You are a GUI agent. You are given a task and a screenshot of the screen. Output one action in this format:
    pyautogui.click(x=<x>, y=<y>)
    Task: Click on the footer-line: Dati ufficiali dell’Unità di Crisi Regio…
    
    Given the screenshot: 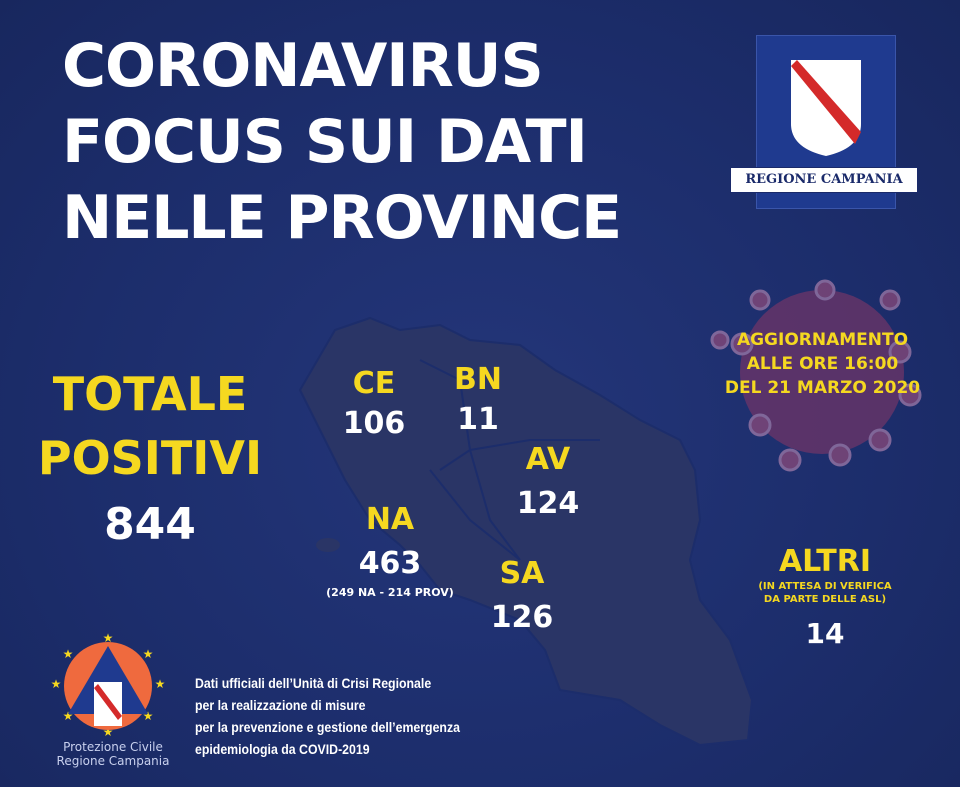 What is the action you would take?
    pyautogui.click(x=313, y=683)
    